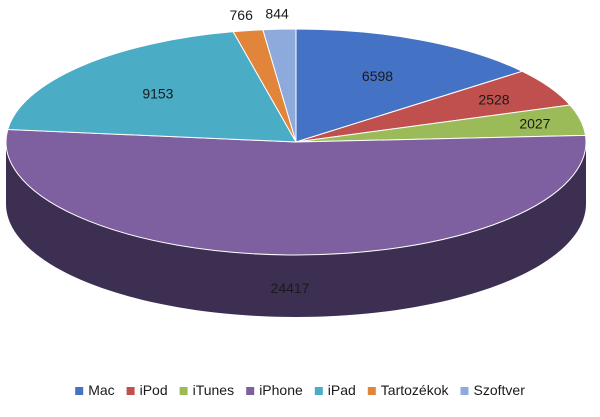 The image size is (600, 417). I want to click on legend-item-ipad: iPad, so click(335, 390).